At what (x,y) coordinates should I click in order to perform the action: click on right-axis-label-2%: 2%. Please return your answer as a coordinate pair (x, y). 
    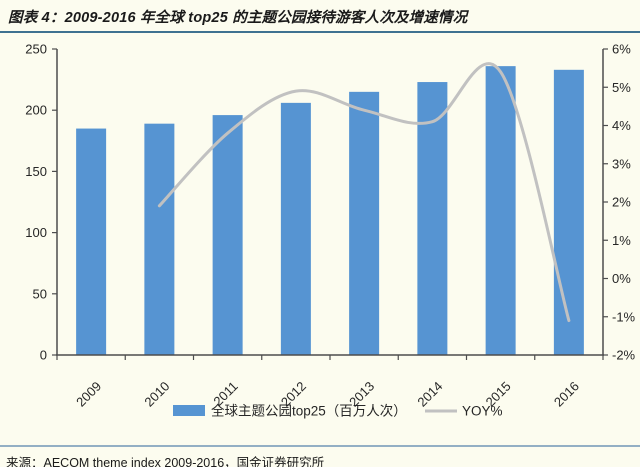
    Looking at the image, I should click on (621, 202).